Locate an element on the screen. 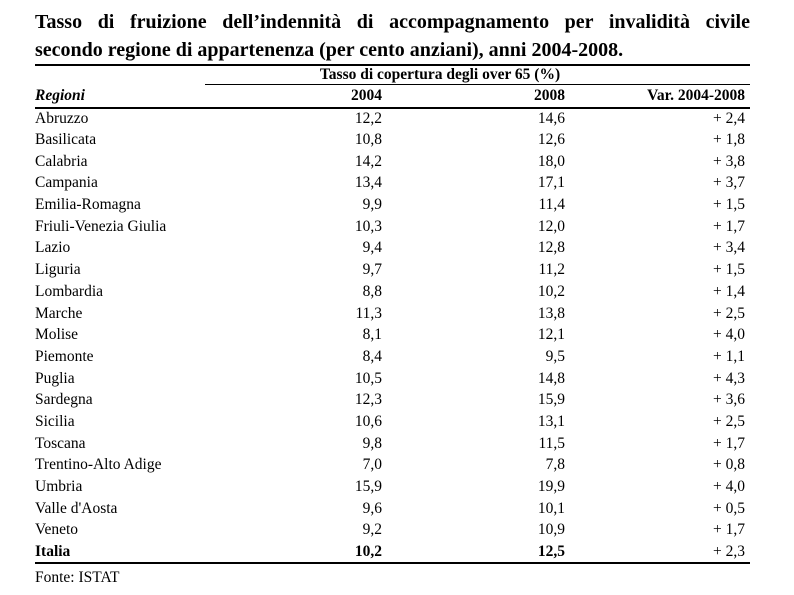  table-row: Trentino-Alto Adige 7,0 7,8 + 0,8 is located at coordinates (392, 466).